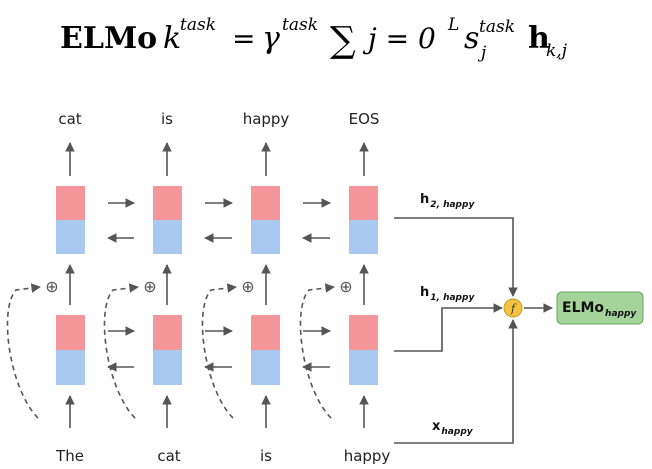  Describe the element at coordinates (266, 456) in the screenshot. I see `bottom-word: is` at that location.